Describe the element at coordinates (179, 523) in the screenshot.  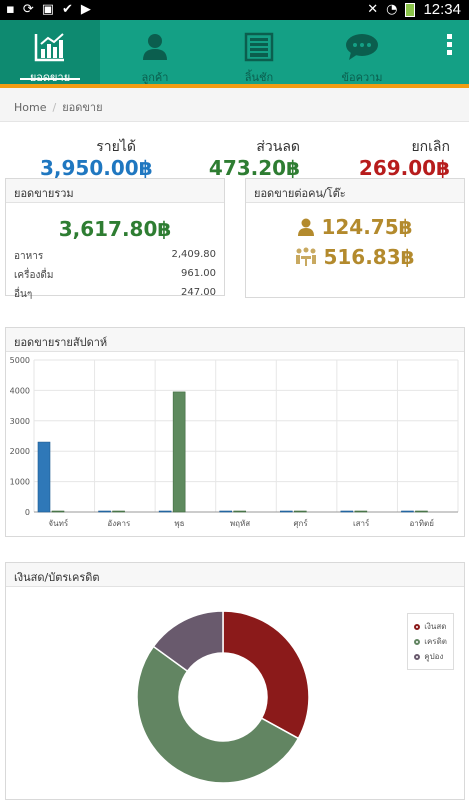
I see `x-tick-label: พุธ` at that location.